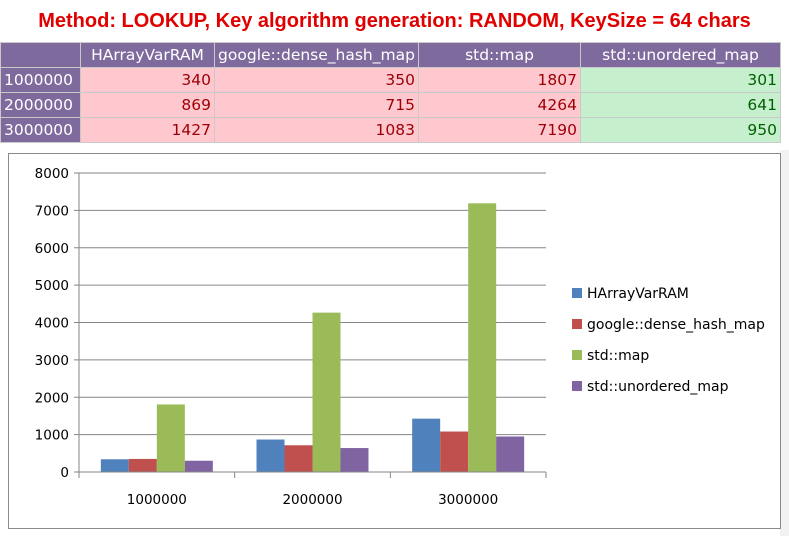 The image size is (789, 536). What do you see at coordinates (499, 55) in the screenshot?
I see `table-header-cell: std::map` at bounding box center [499, 55].